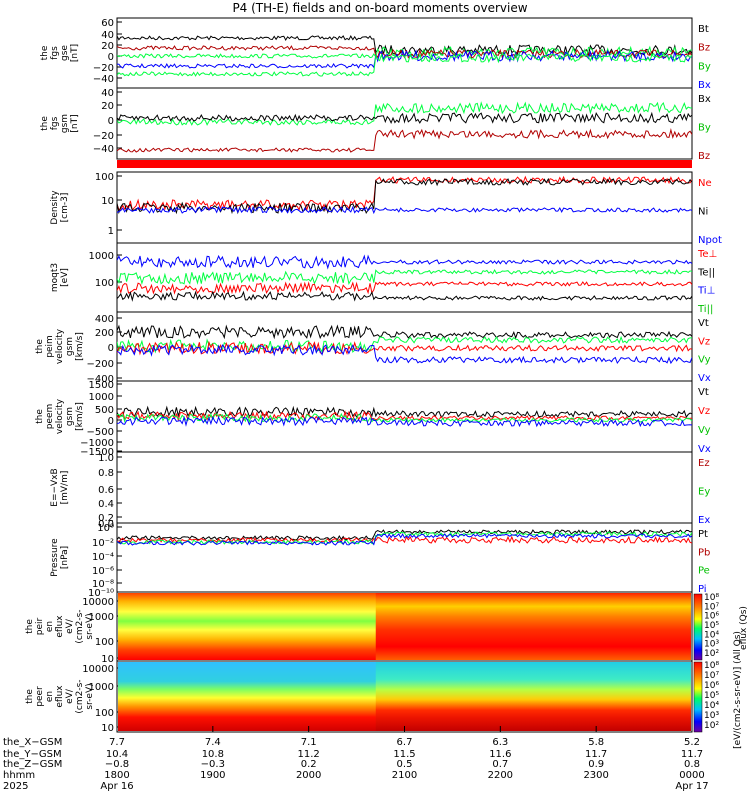 This screenshot has height=804, width=750. Describe the element at coordinates (104, 319) in the screenshot. I see `y-tick-label: 400` at that location.